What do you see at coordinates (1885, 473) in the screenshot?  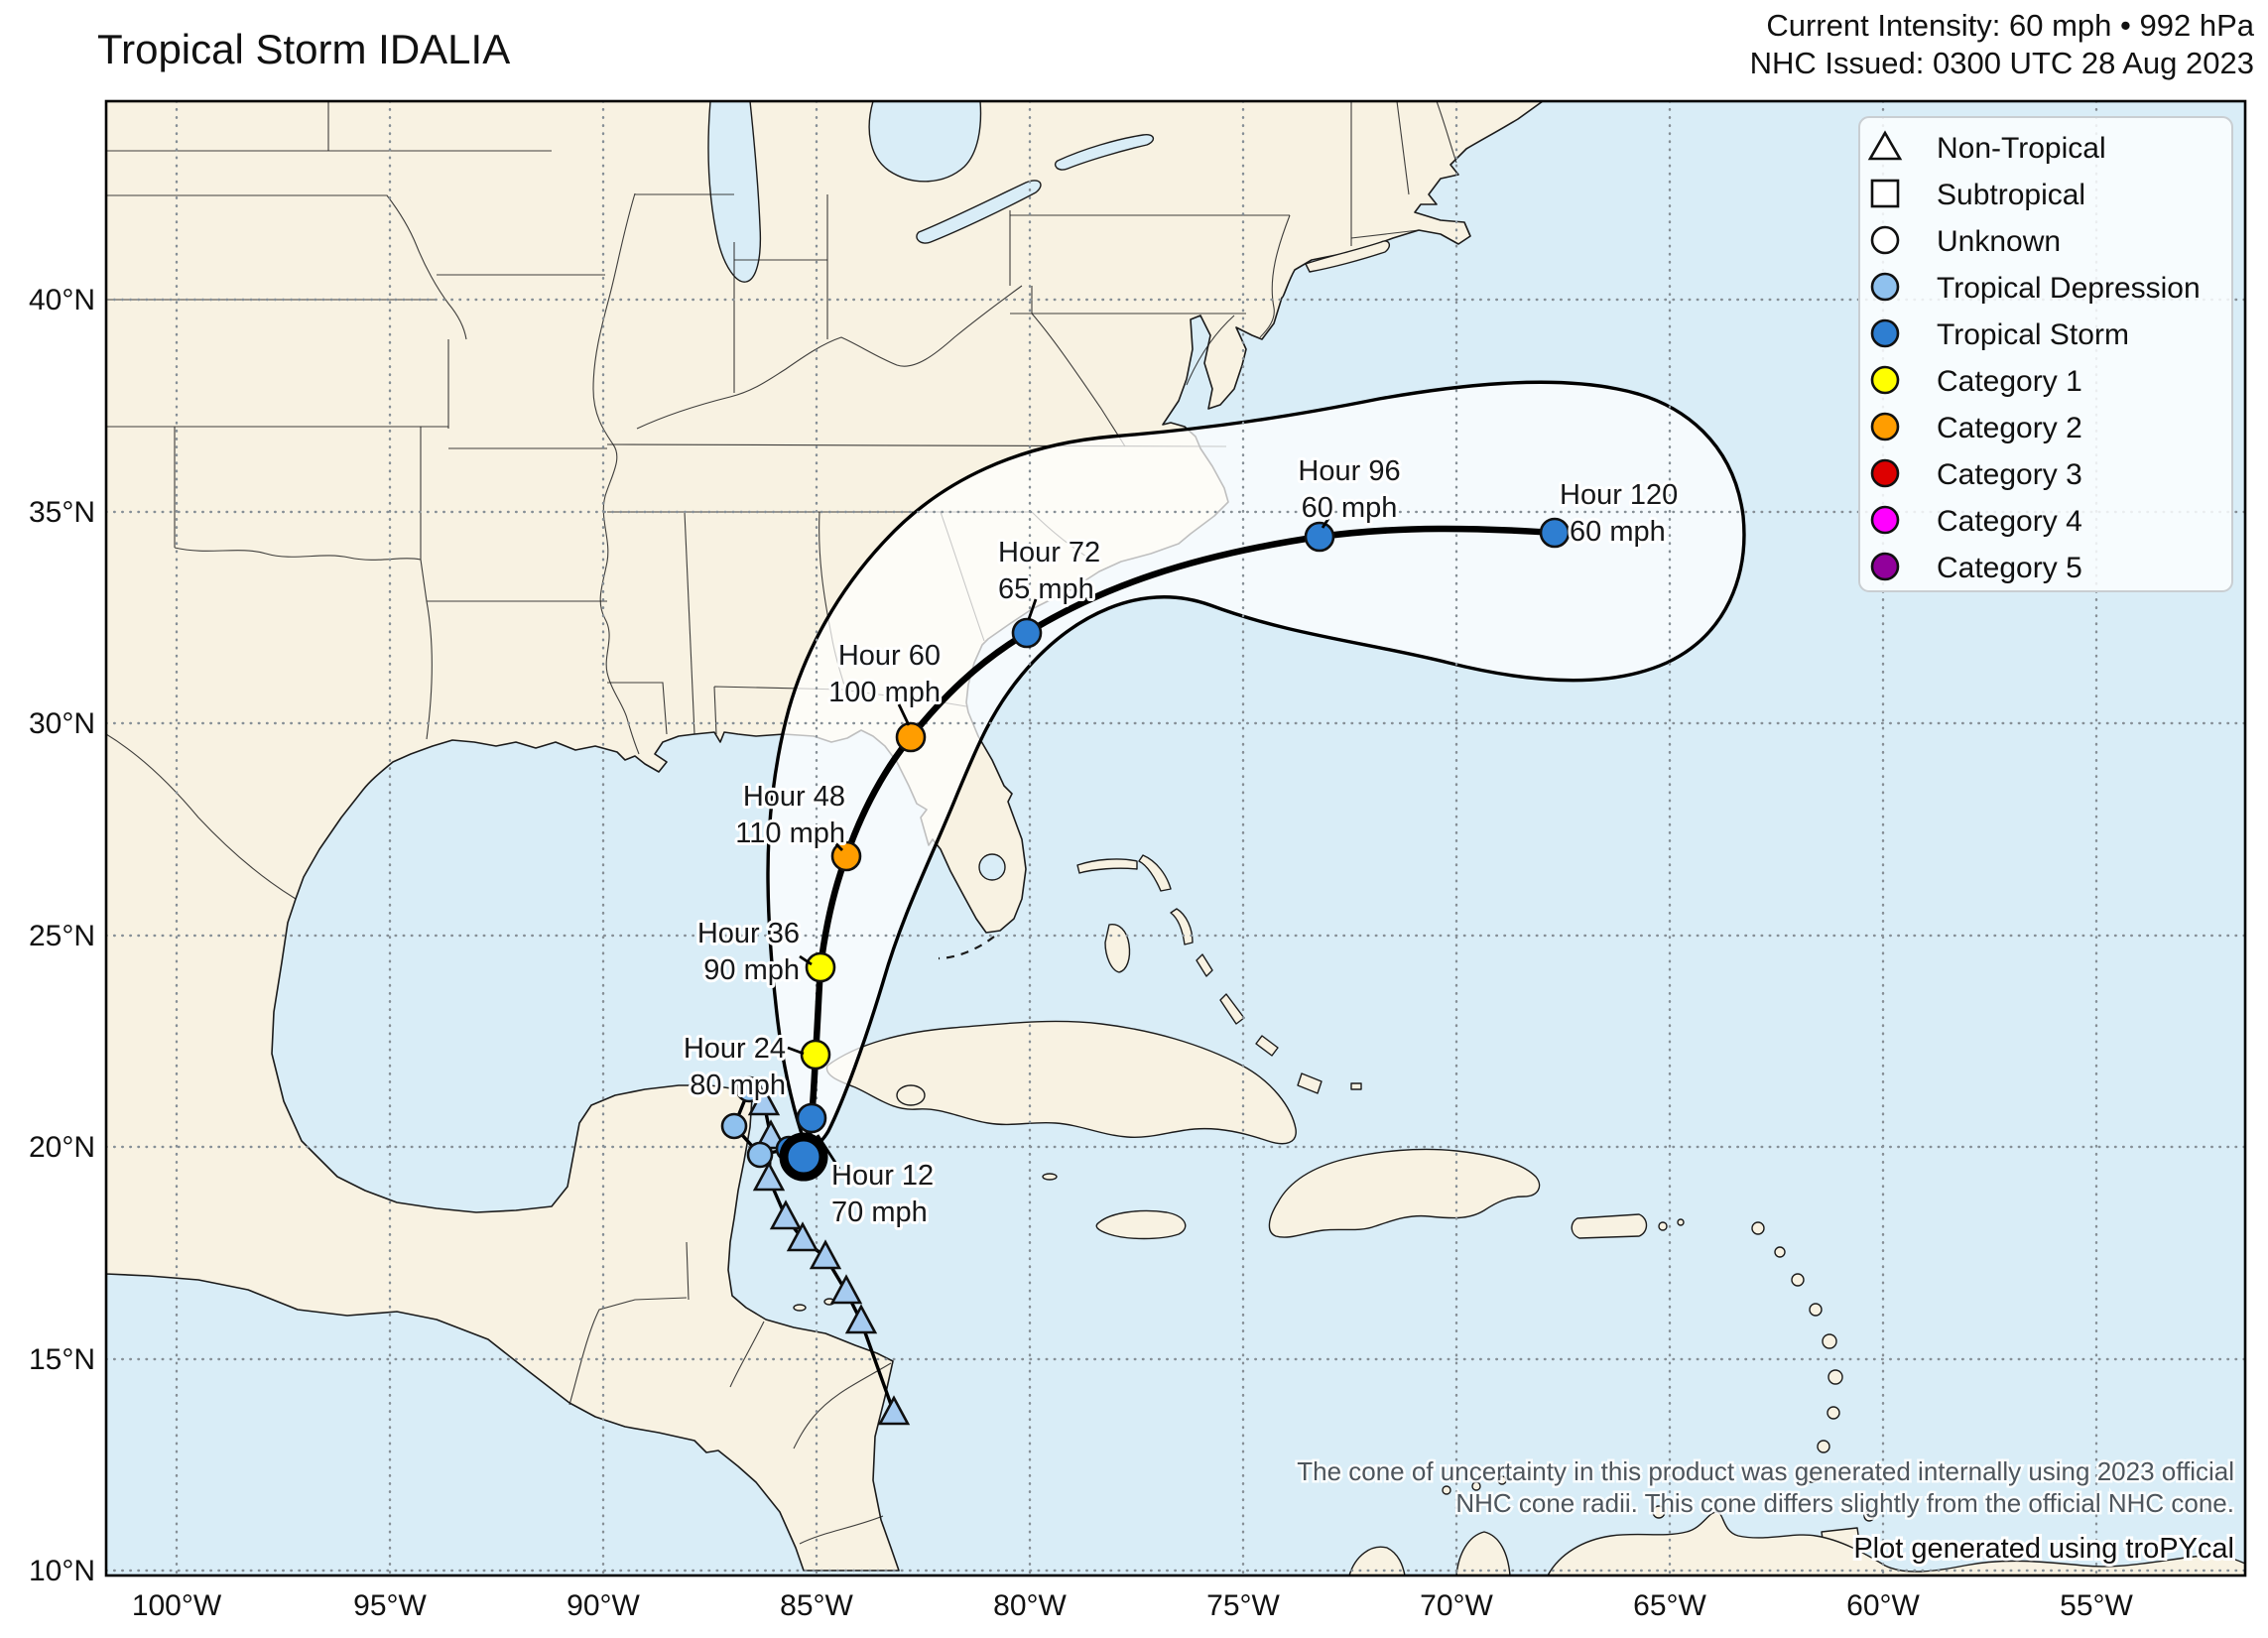 I see `legend-cat3-icon` at bounding box center [1885, 473].